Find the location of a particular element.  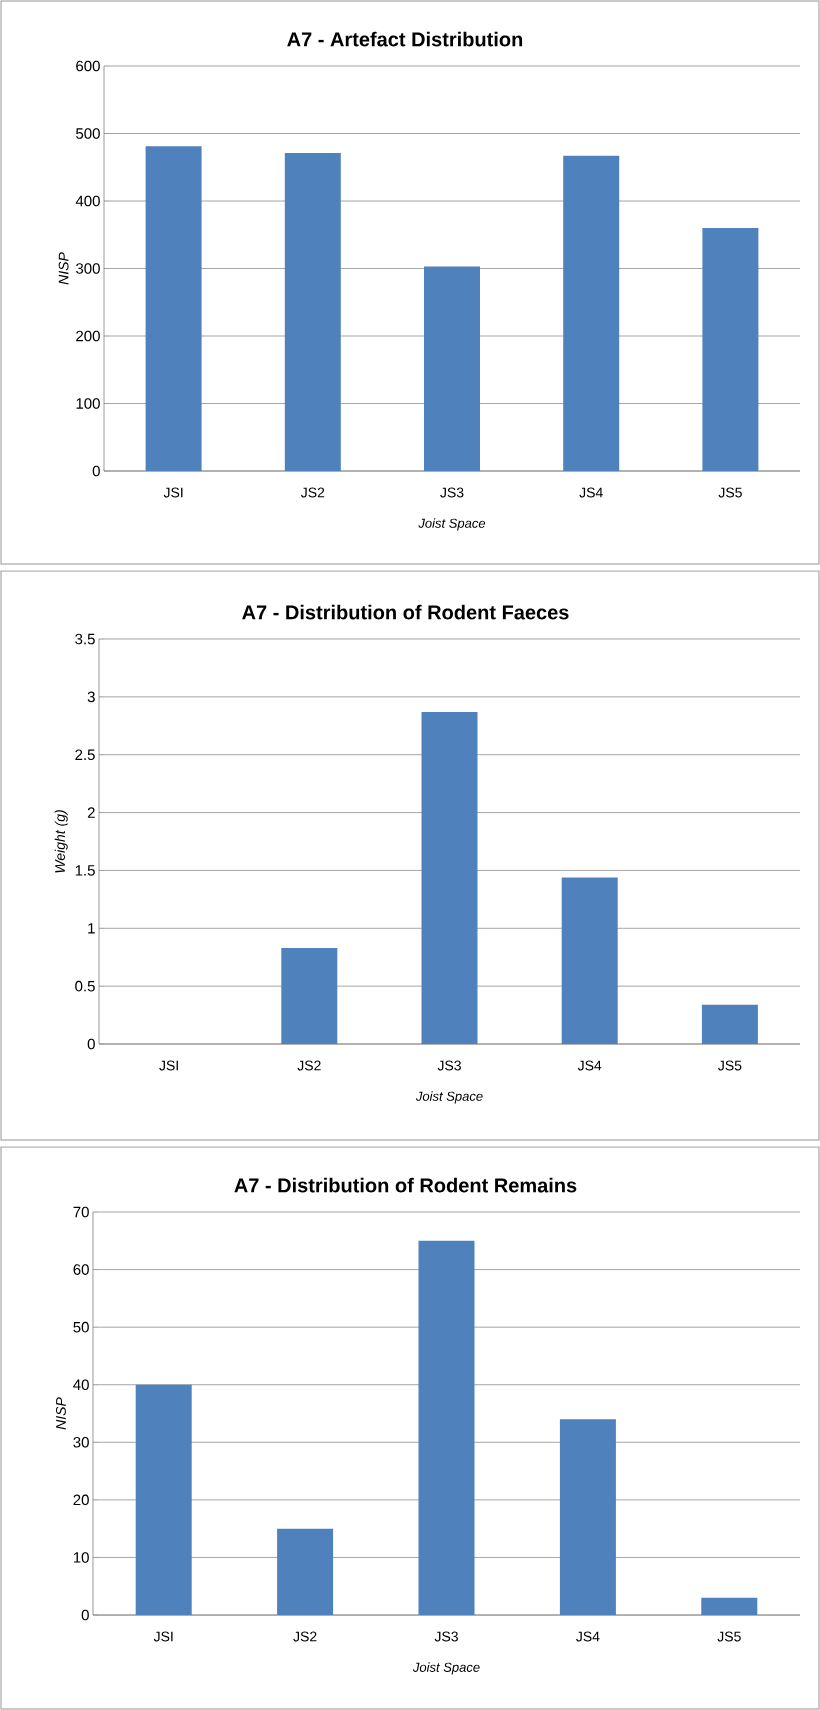

y-tick-label: 600 is located at coordinates (88, 66).